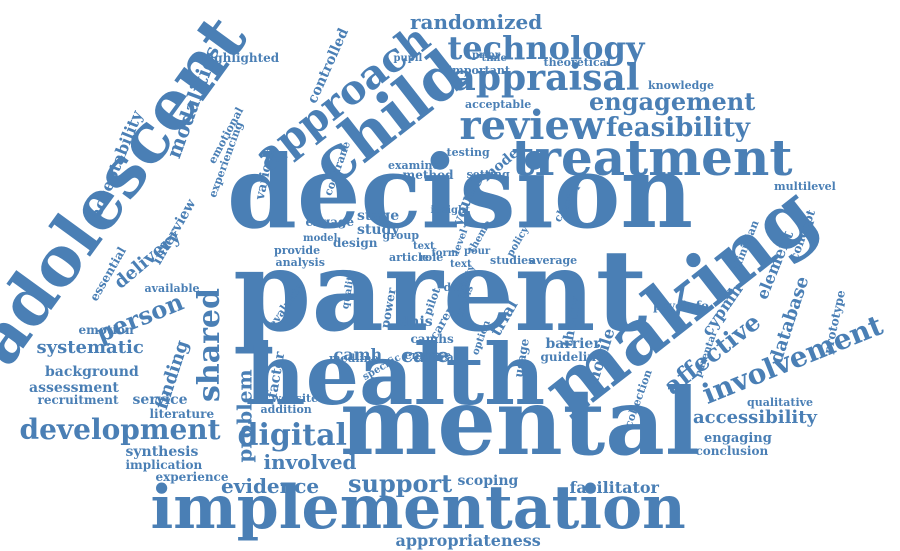 The height and width of the screenshot is (551, 900). I want to click on word-engagement: engagement, so click(672, 101).